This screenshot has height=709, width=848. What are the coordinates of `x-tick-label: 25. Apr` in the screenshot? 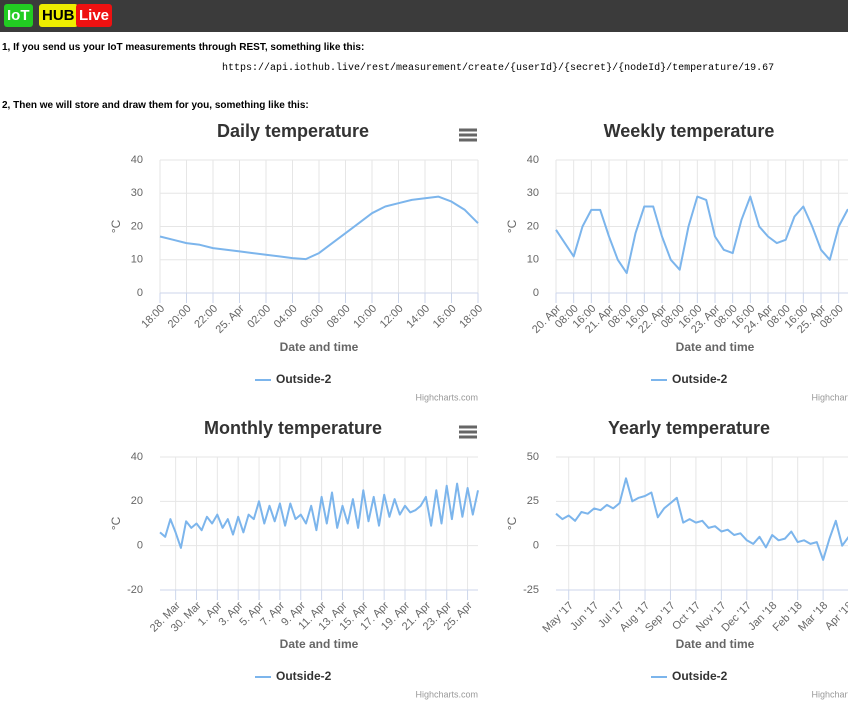 It's located at (230, 318).